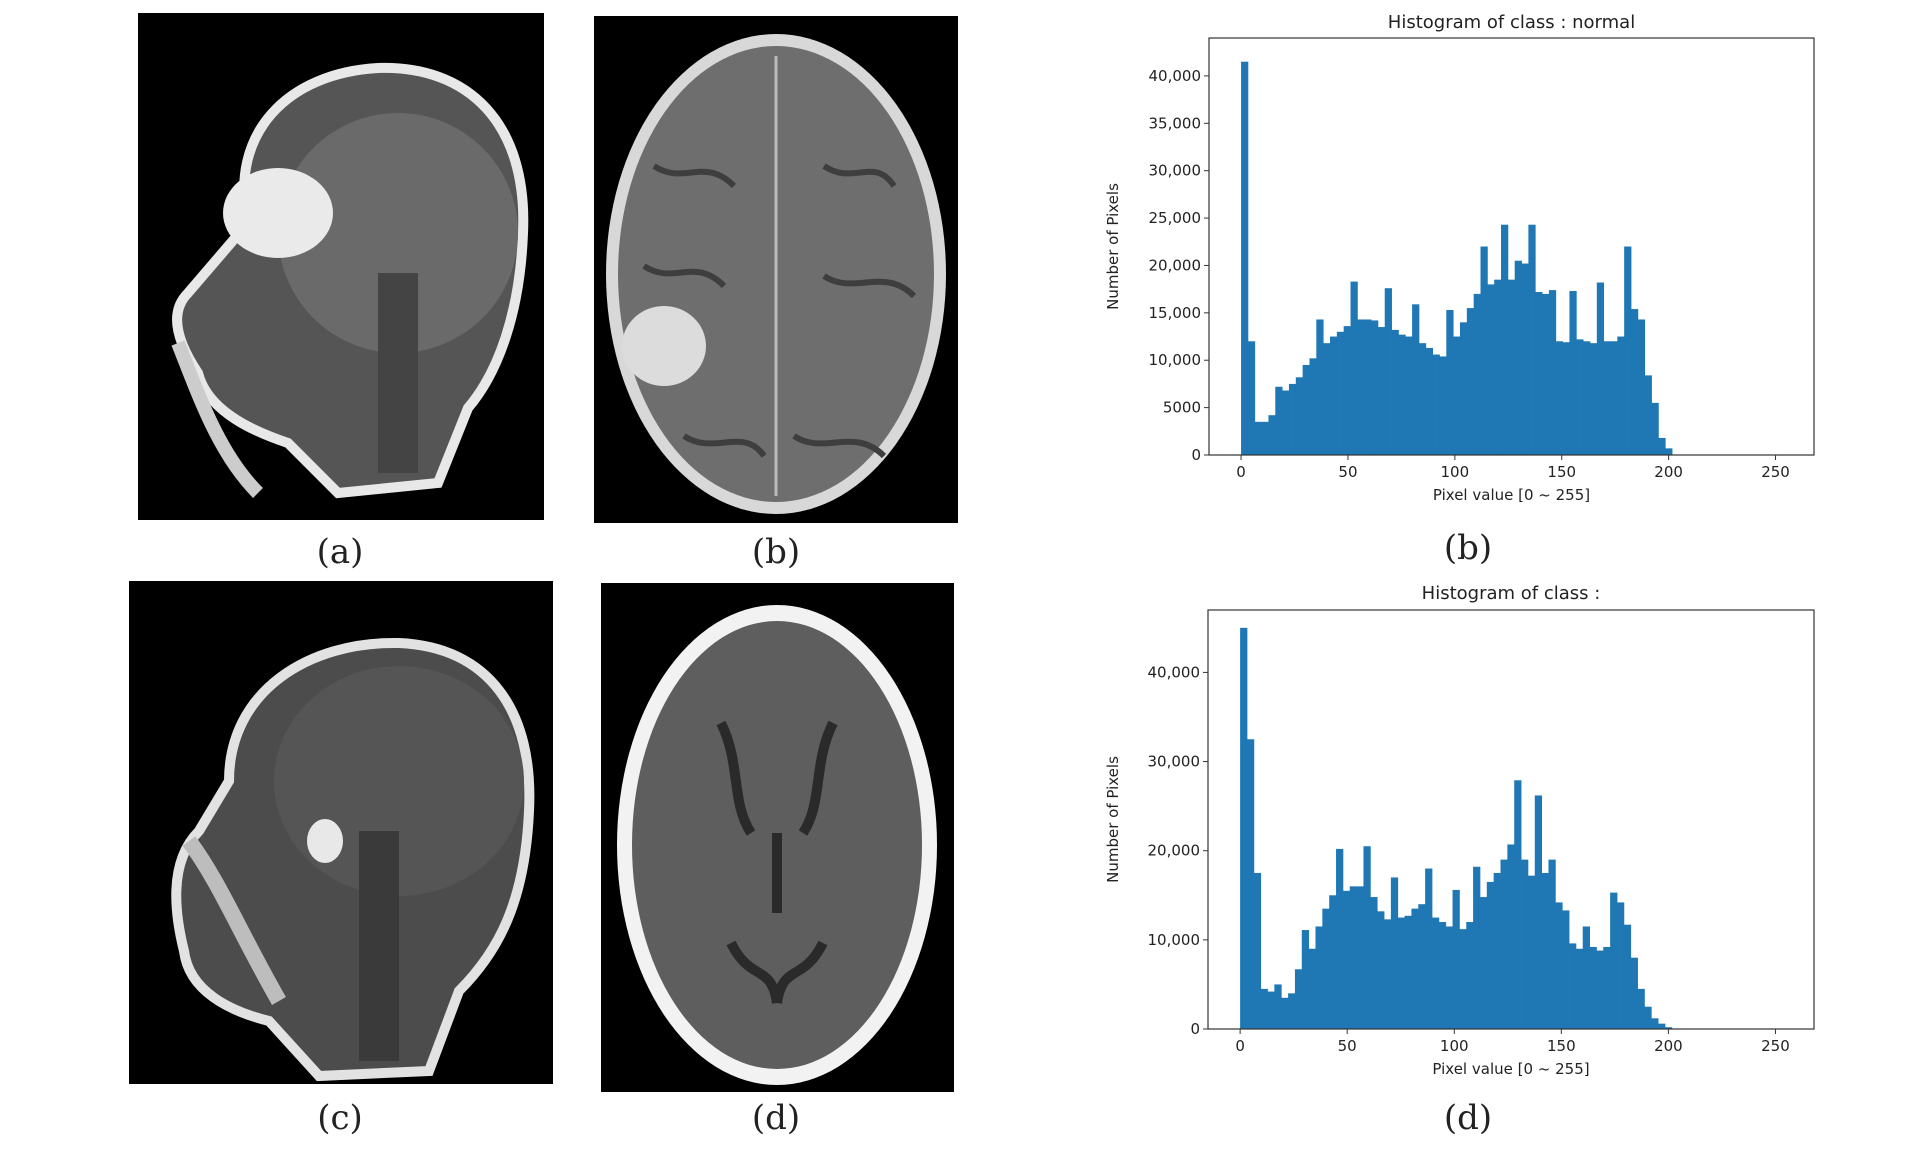 The height and width of the screenshot is (1155, 1920). What do you see at coordinates (1175, 360) in the screenshot?
I see `y-tick-label: 10,000` at bounding box center [1175, 360].